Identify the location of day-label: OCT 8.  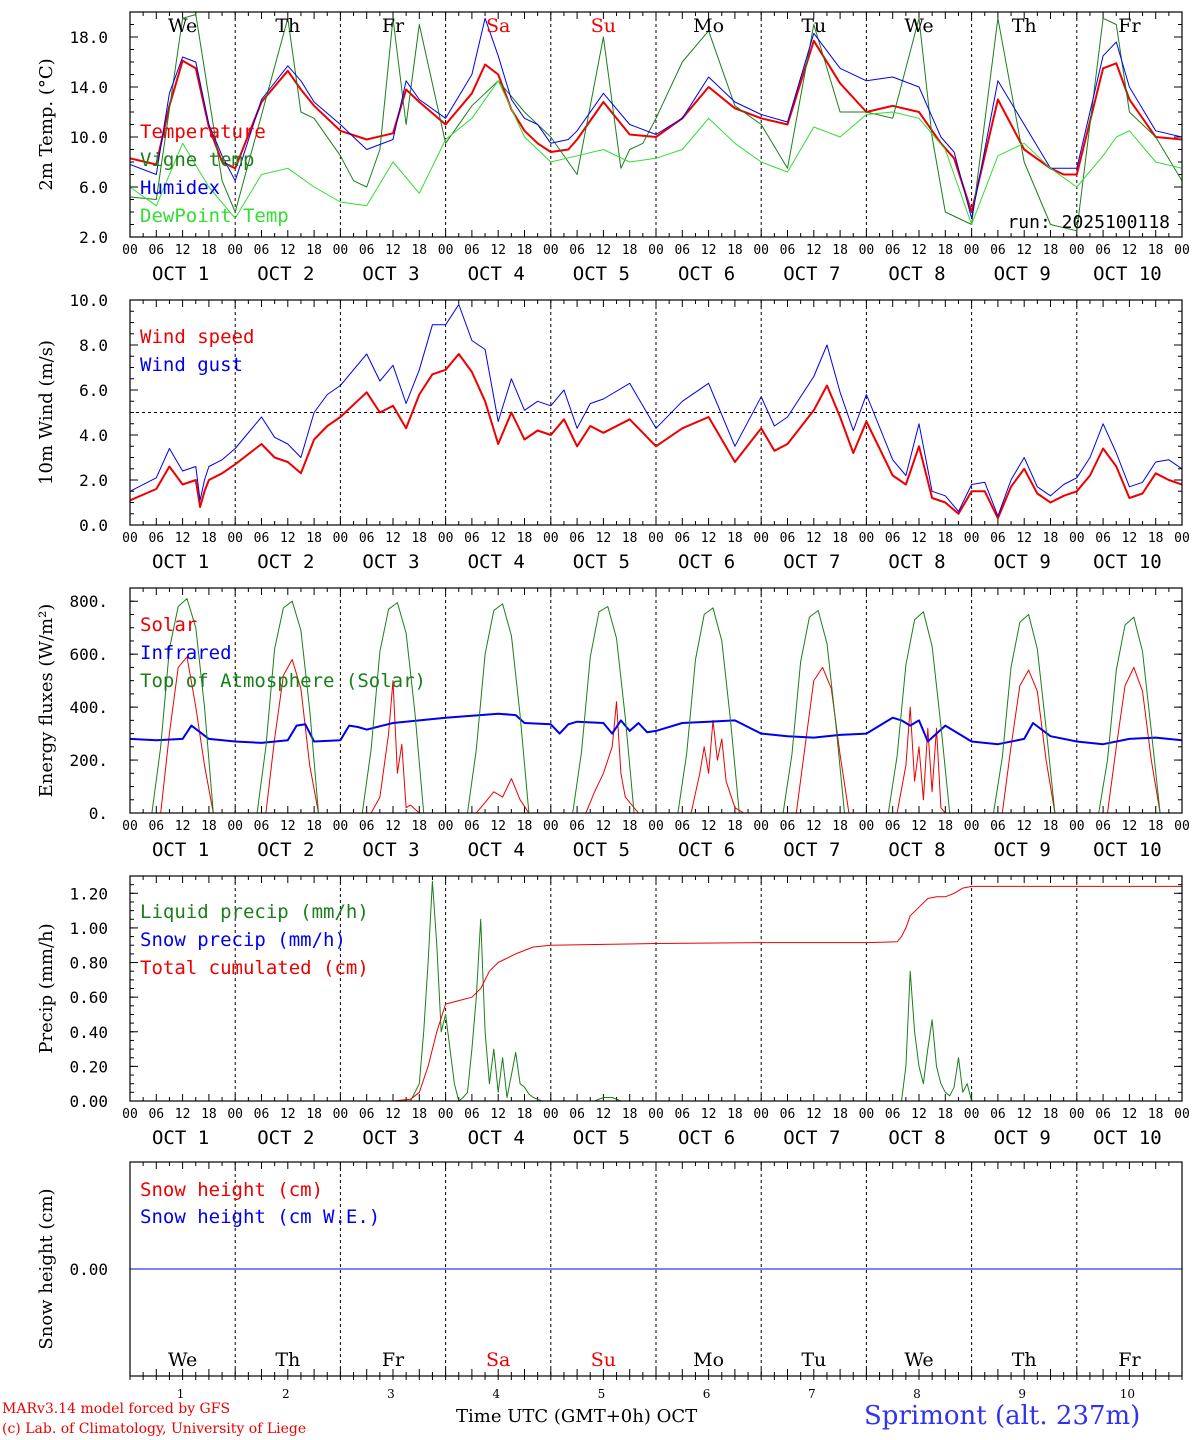
(916, 850).